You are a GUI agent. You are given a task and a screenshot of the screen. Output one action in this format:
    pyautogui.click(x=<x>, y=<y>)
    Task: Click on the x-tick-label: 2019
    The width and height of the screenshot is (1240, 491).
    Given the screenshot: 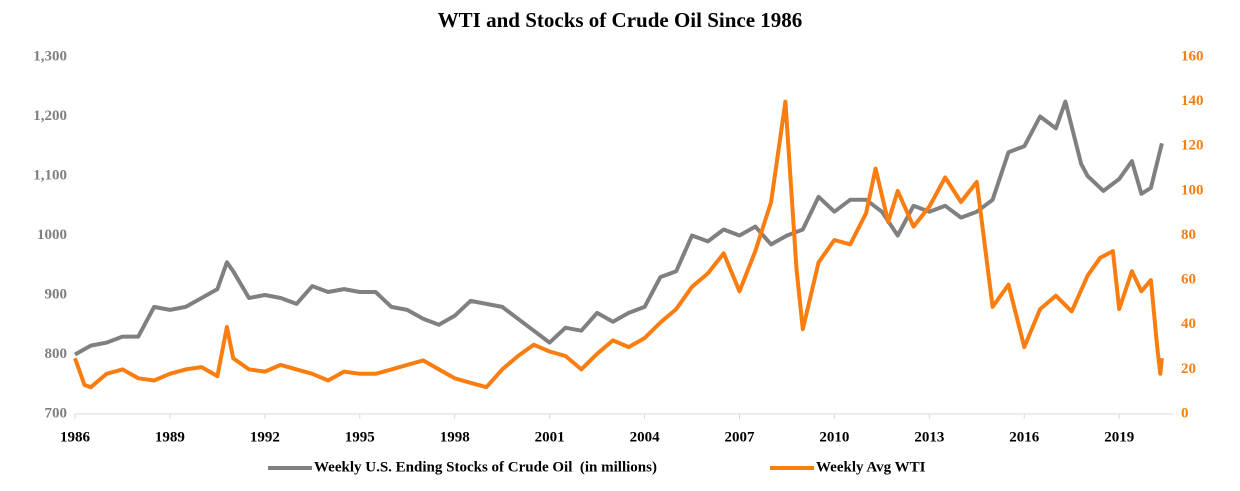 What is the action you would take?
    pyautogui.click(x=1119, y=437)
    